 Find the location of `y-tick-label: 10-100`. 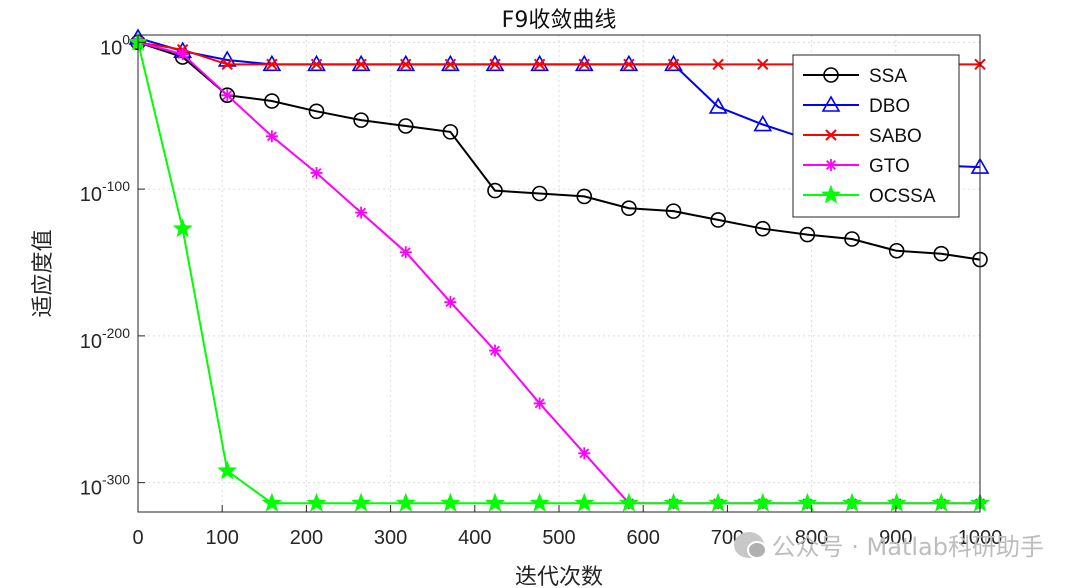

y-tick-label: 10-100 is located at coordinates (105, 192).